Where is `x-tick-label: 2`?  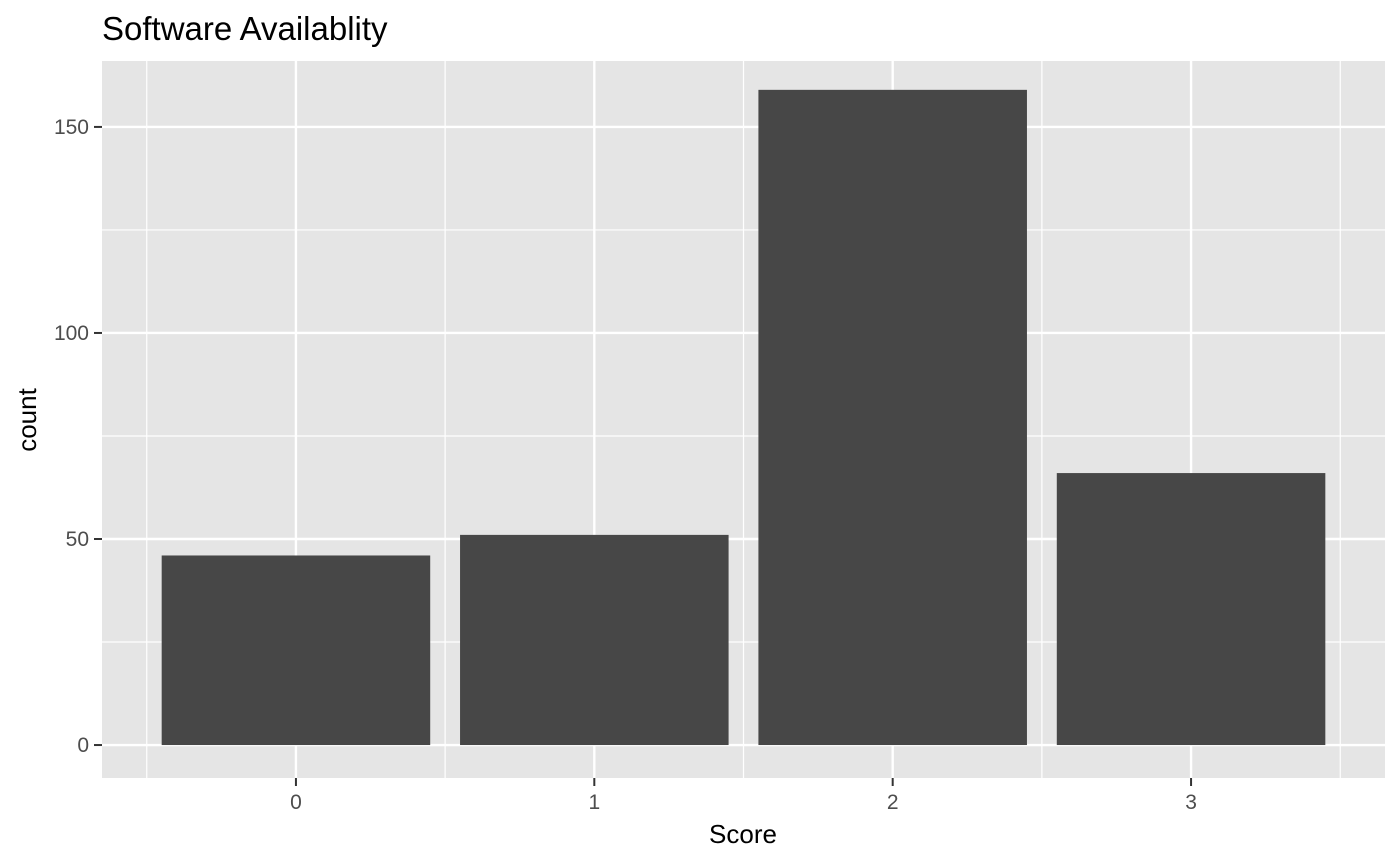
x-tick-label: 2 is located at coordinates (893, 802).